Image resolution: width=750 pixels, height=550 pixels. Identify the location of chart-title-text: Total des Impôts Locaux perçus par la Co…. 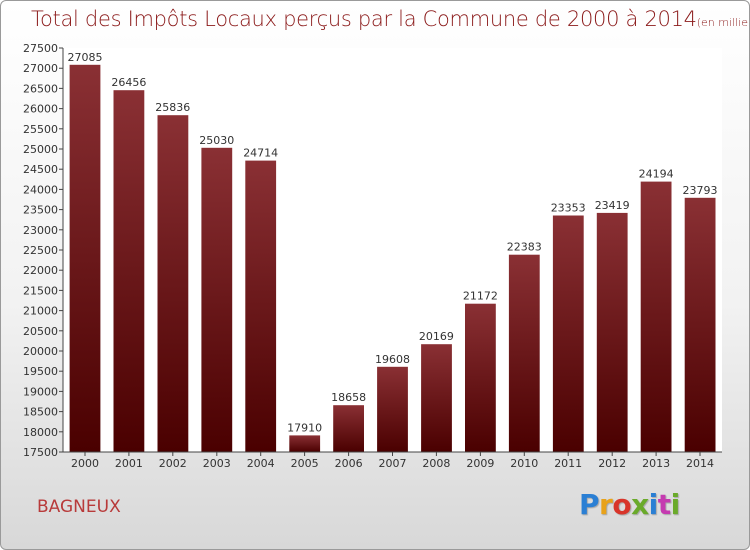
(364, 19).